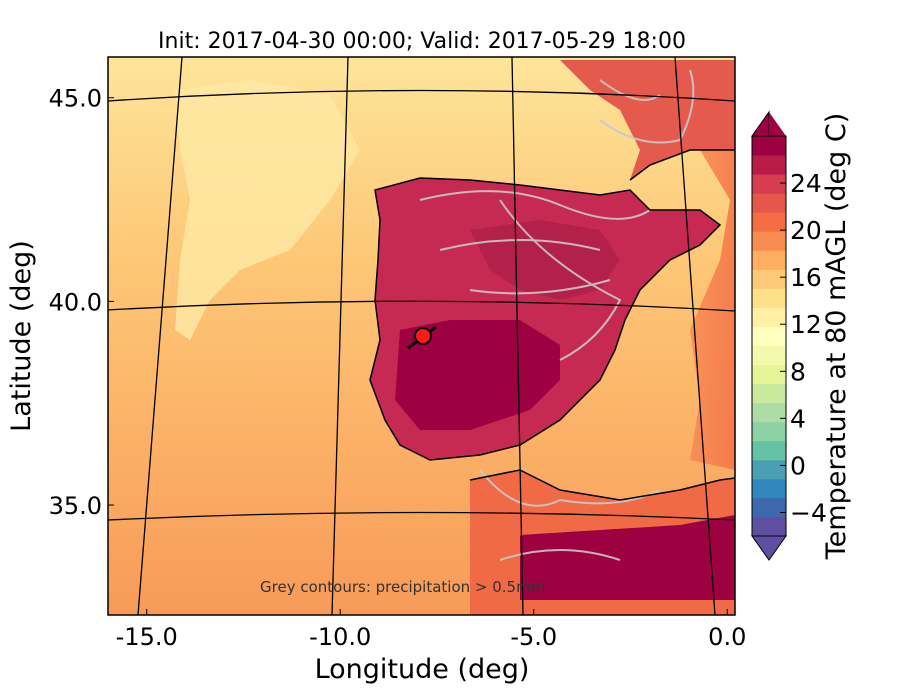  I want to click on colorbar: −4 0 4 8 12 16 20 24, so click(789, 335).